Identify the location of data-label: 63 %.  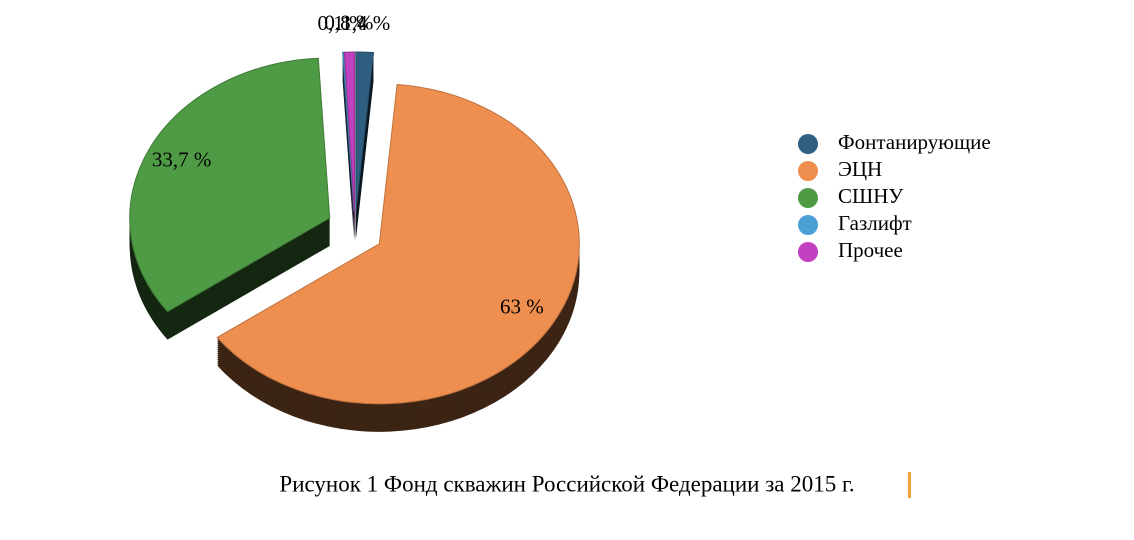
(522, 307).